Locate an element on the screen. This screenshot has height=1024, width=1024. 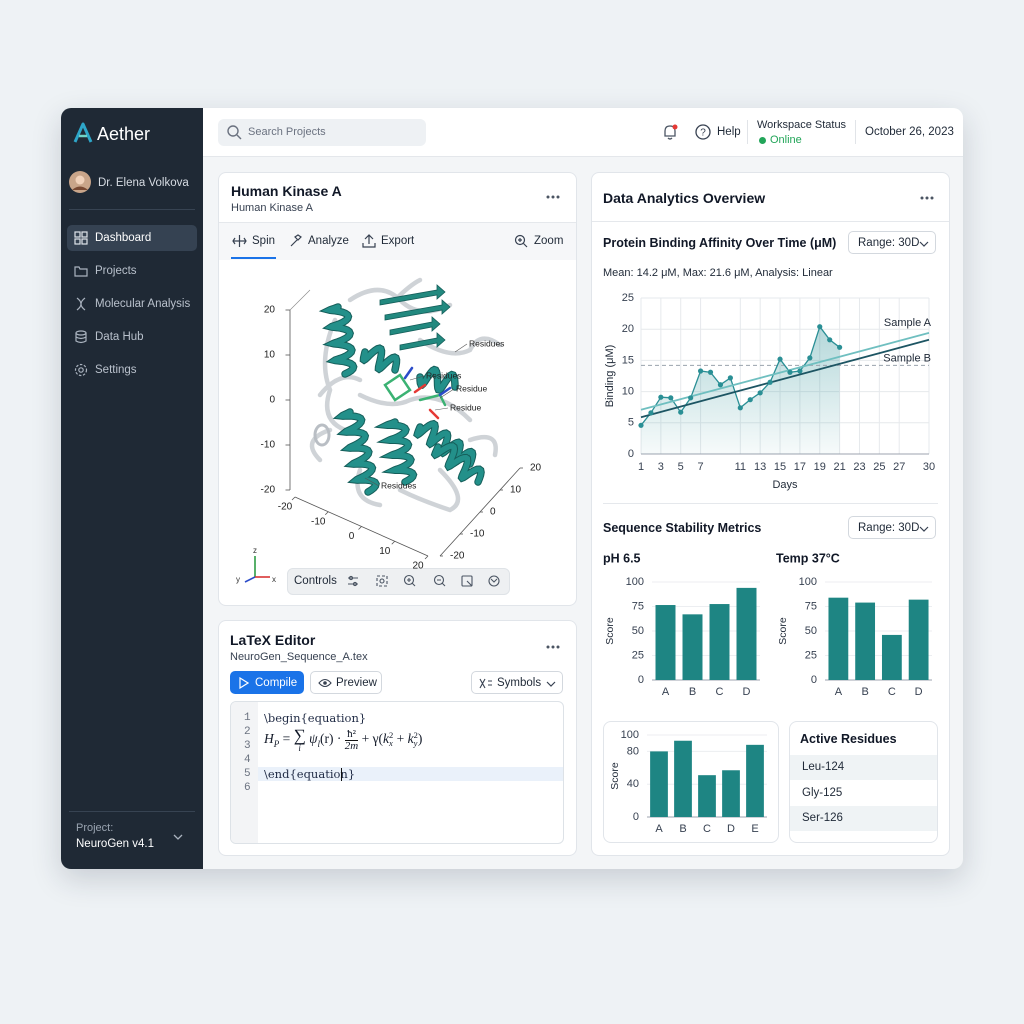
text-cursor is located at coordinates (341, 774).